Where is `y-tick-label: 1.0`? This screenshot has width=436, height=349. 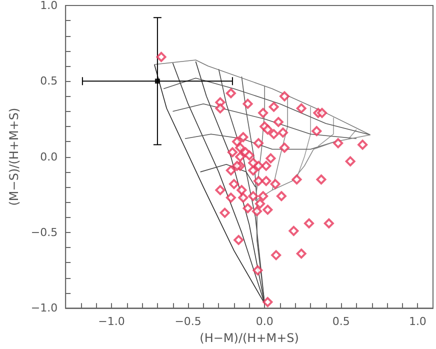 y-tick-label: 1.0 is located at coordinates (49, 6).